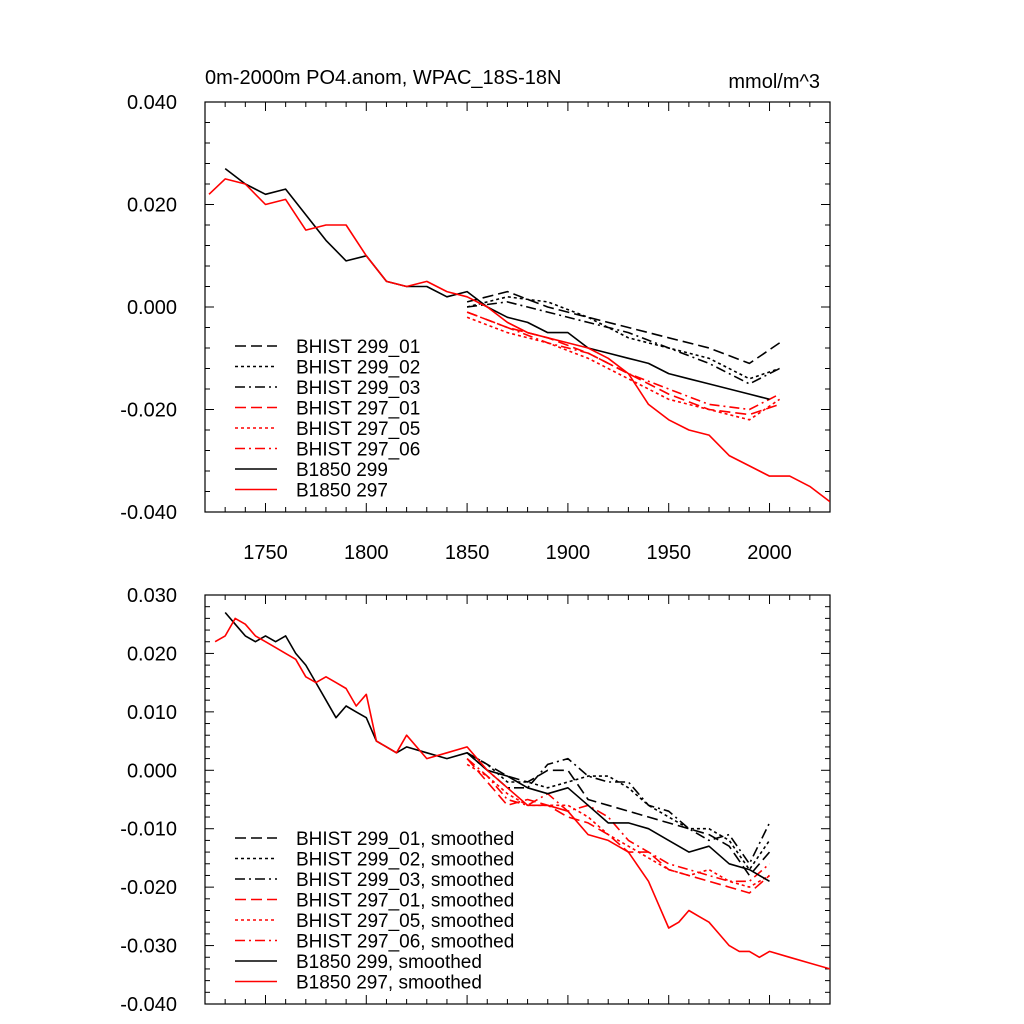 Image resolution: width=1024 pixels, height=1024 pixels. Describe the element at coordinates (405, 921) in the screenshot. I see `legend-label: BHIST 297_05, smoothed` at that location.